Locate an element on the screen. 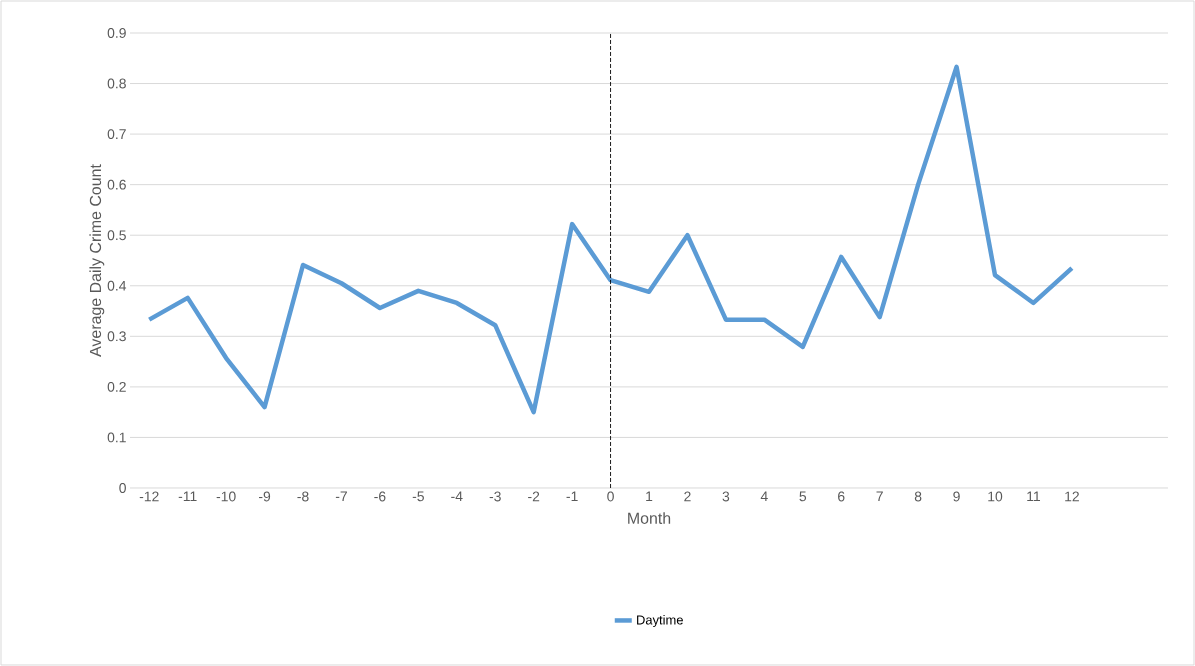 The width and height of the screenshot is (1195, 666). x-tick-label: -10 is located at coordinates (226, 496).